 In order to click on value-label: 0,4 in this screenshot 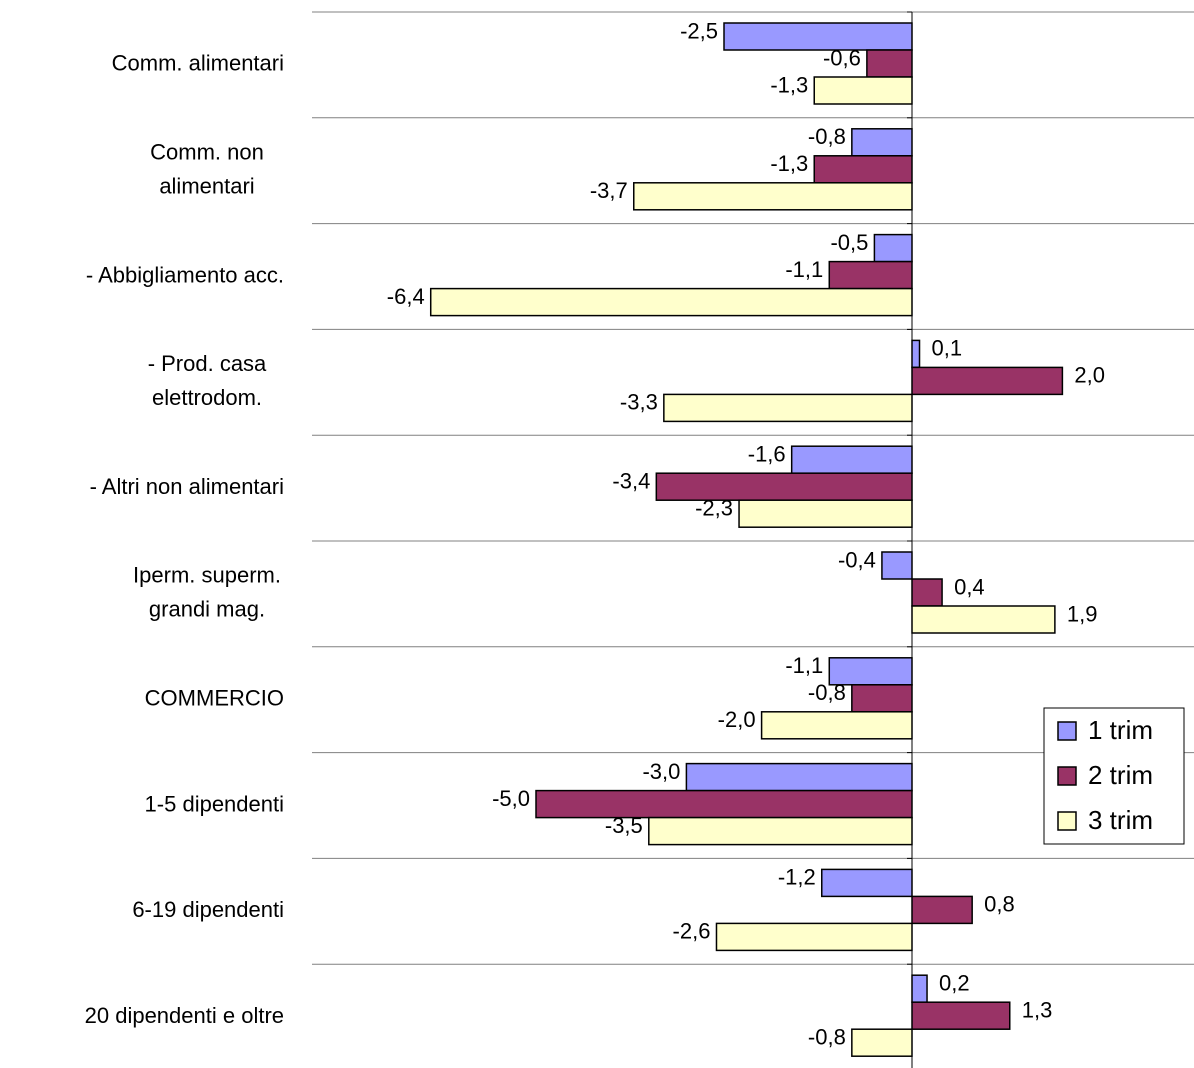, I will do `click(969, 586)`.